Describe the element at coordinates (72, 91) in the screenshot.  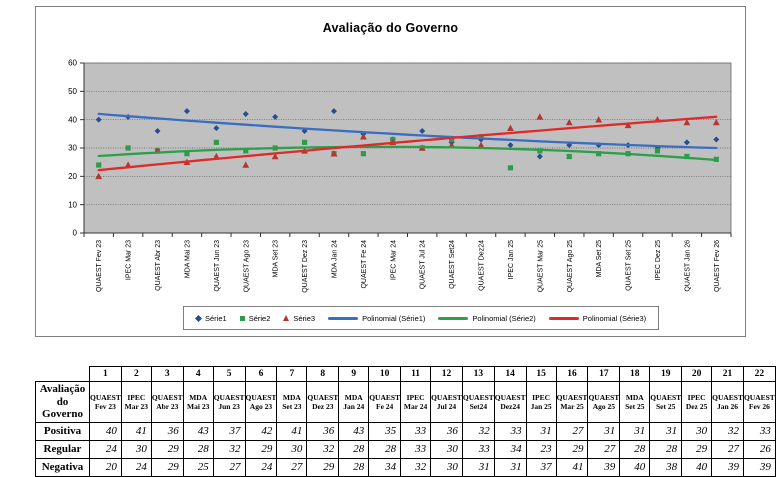
I see `svg-text: 50` at that location.